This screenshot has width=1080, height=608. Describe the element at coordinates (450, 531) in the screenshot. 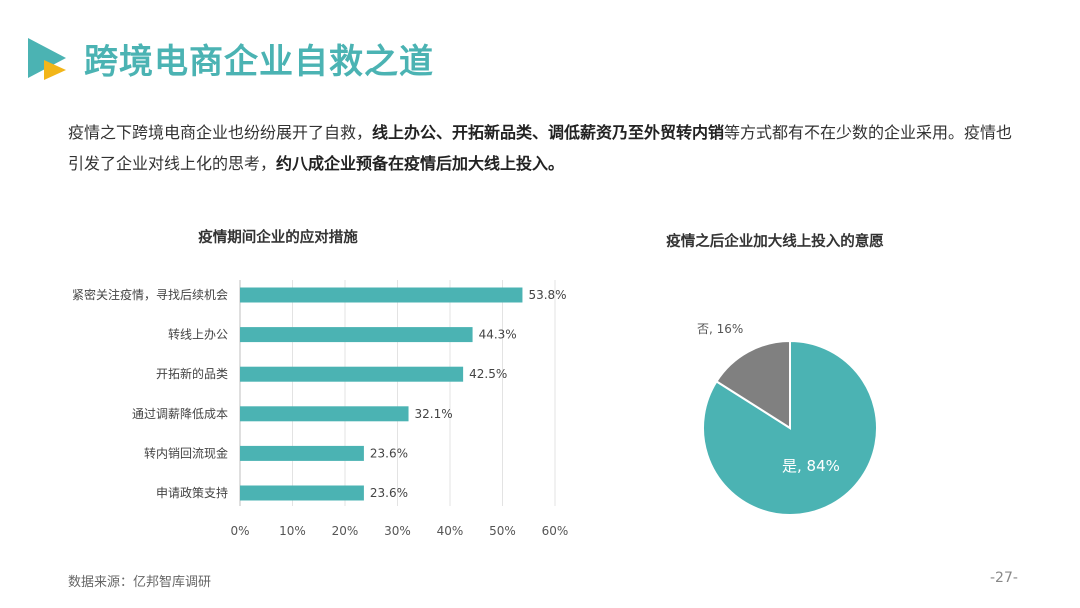

I see `x-tick-label: 40%` at that location.